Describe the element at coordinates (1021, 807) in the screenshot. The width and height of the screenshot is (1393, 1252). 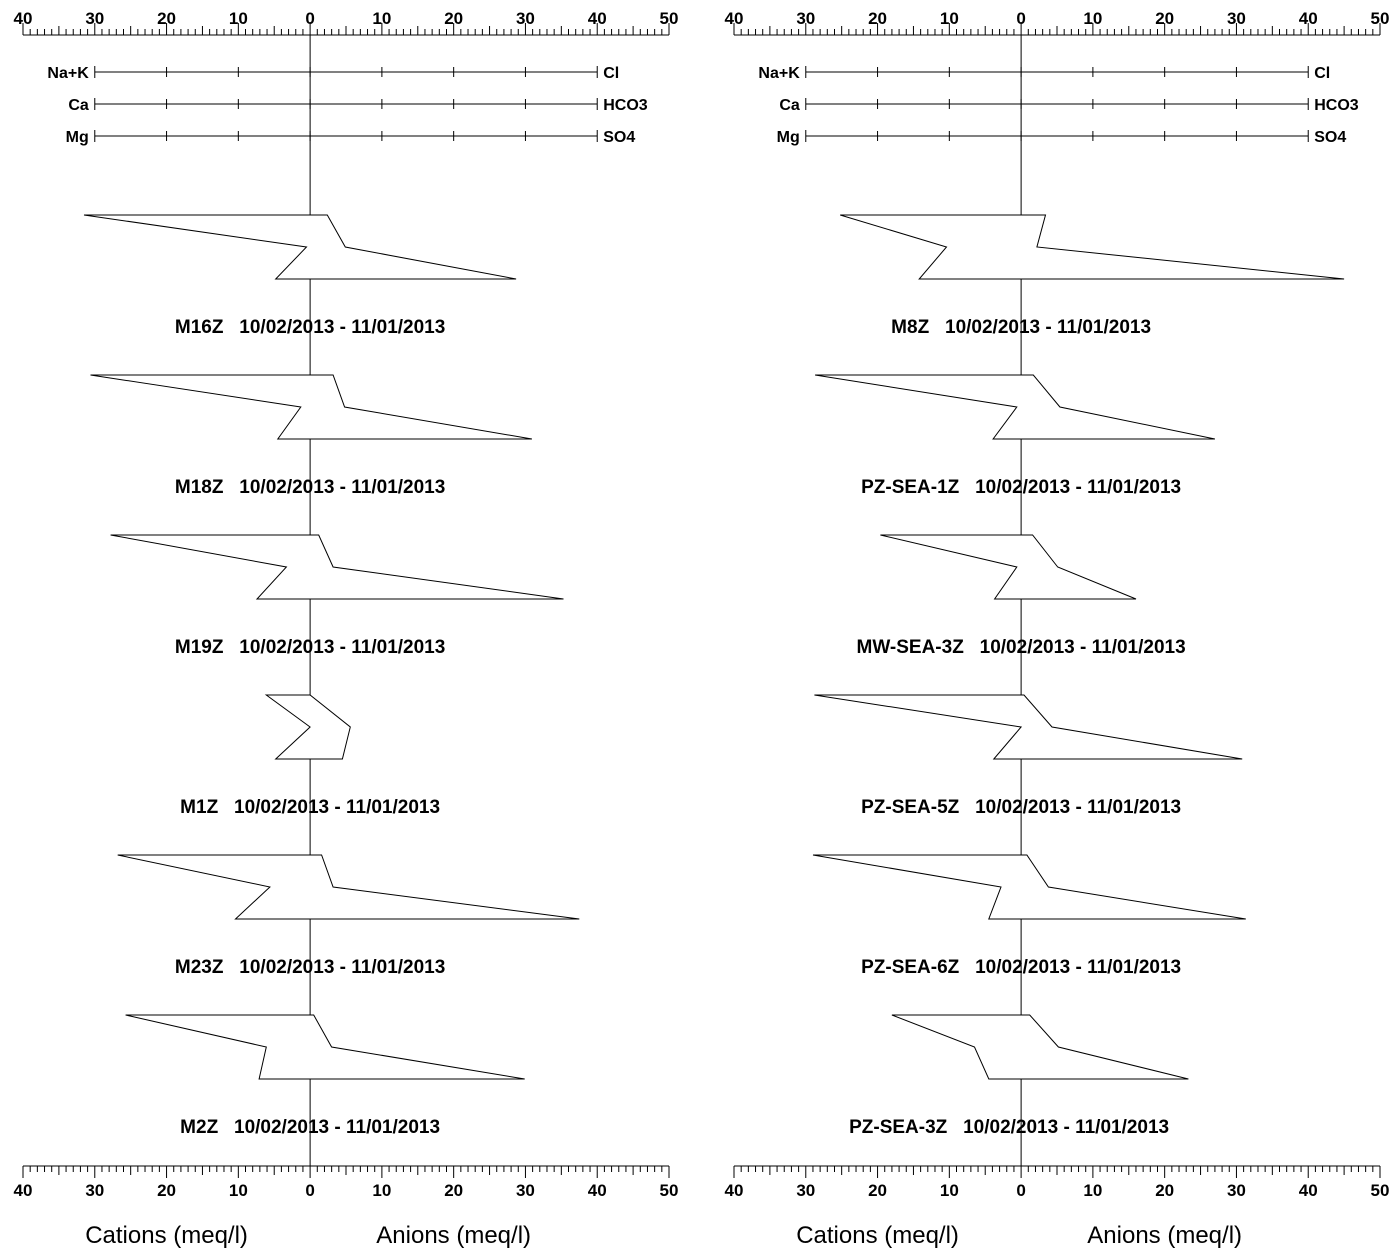
I see `sample-label: PZ-SEA-5Z 10/02/2013 - 11/01/2013` at that location.